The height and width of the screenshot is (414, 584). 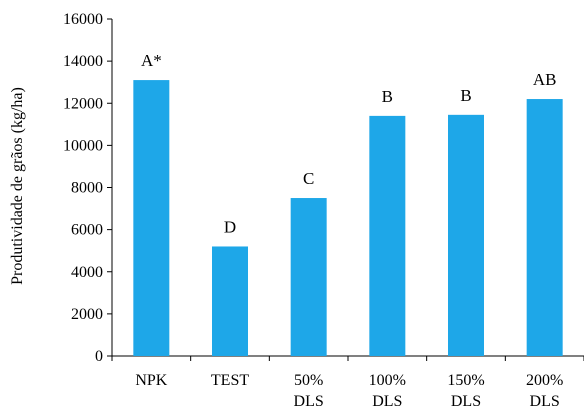 What do you see at coordinates (83, 19) in the screenshot?
I see `y-tick-label: 16000` at bounding box center [83, 19].